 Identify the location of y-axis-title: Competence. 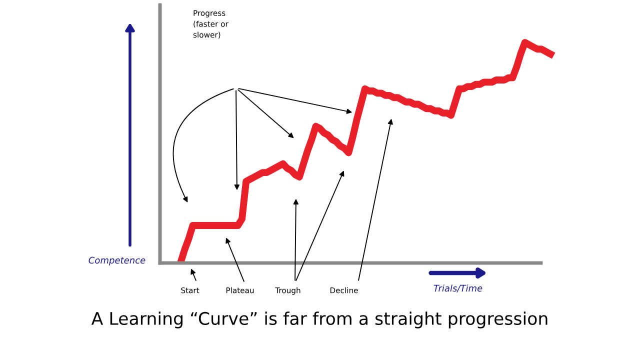
(117, 261).